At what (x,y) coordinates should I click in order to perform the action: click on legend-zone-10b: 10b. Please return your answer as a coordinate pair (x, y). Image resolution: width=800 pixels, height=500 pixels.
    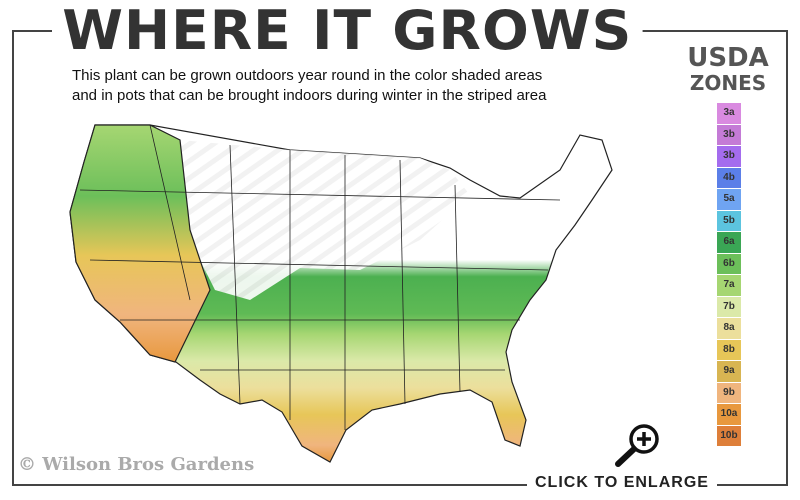
    Looking at the image, I should click on (729, 435).